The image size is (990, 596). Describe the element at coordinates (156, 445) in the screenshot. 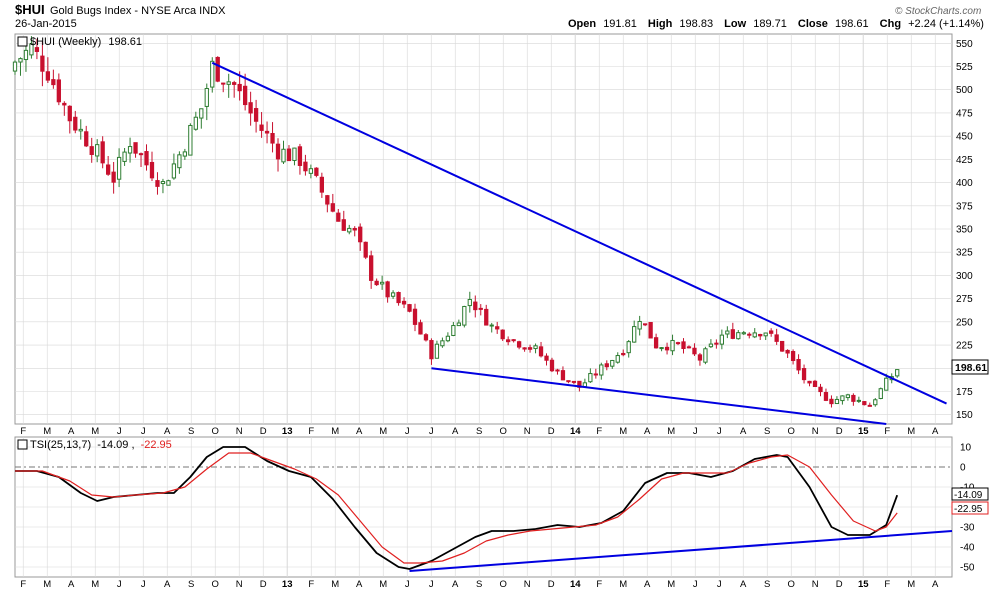

I see `tsi-legend-signal: -22.95` at that location.